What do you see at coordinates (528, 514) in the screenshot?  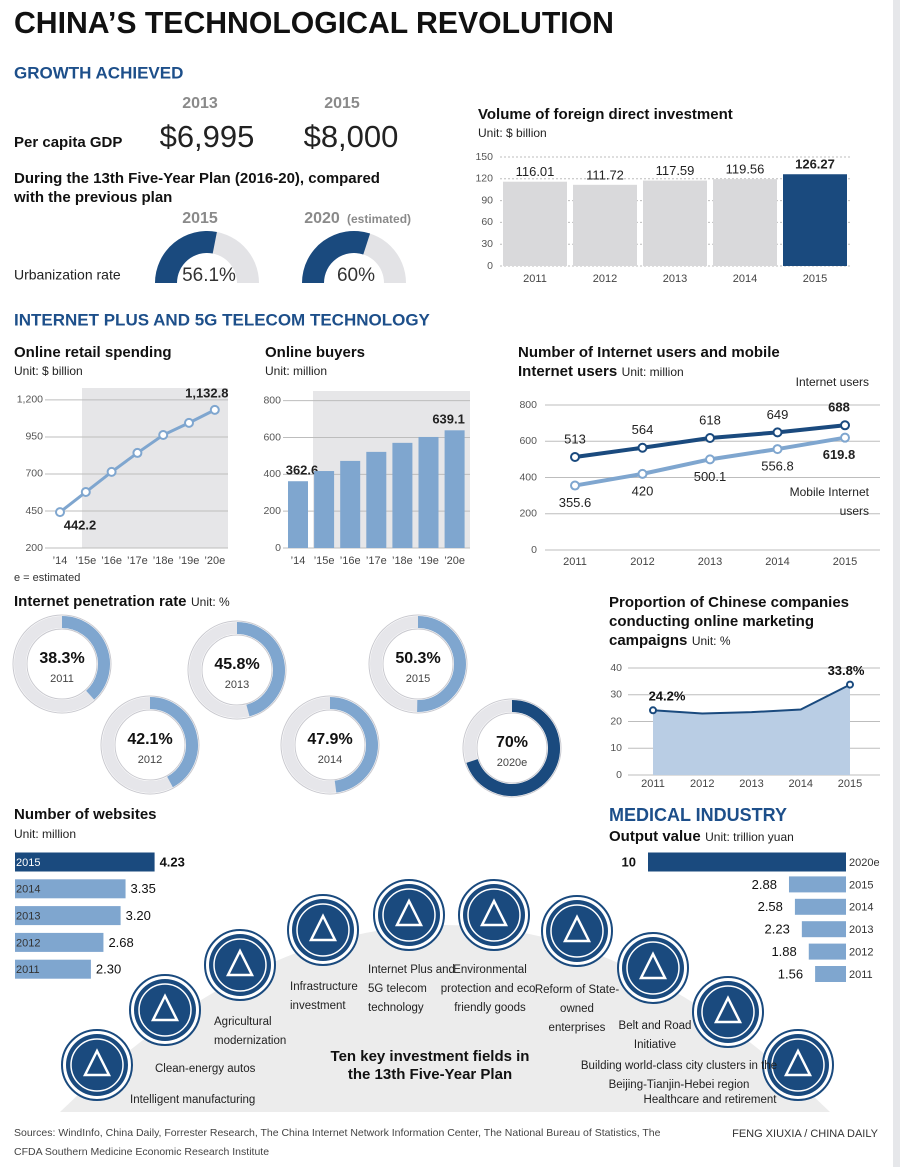 I see `y-tick-label: 200` at bounding box center [528, 514].